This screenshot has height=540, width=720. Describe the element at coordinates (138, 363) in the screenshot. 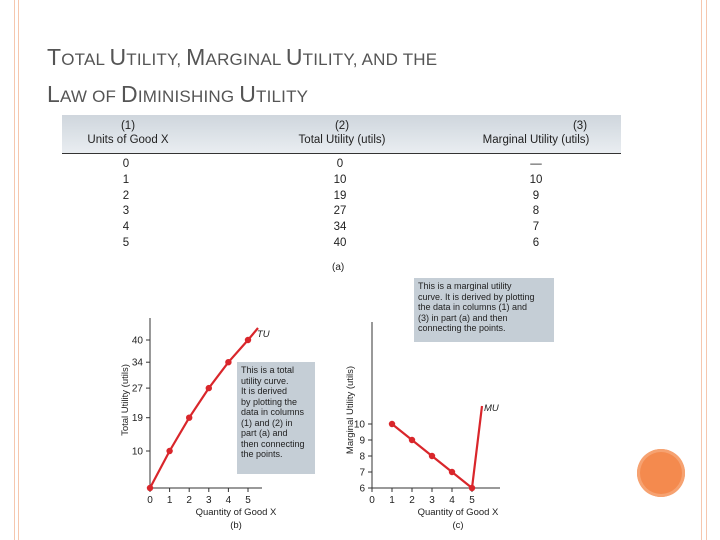

I see `y-tick-label: 34` at that location.